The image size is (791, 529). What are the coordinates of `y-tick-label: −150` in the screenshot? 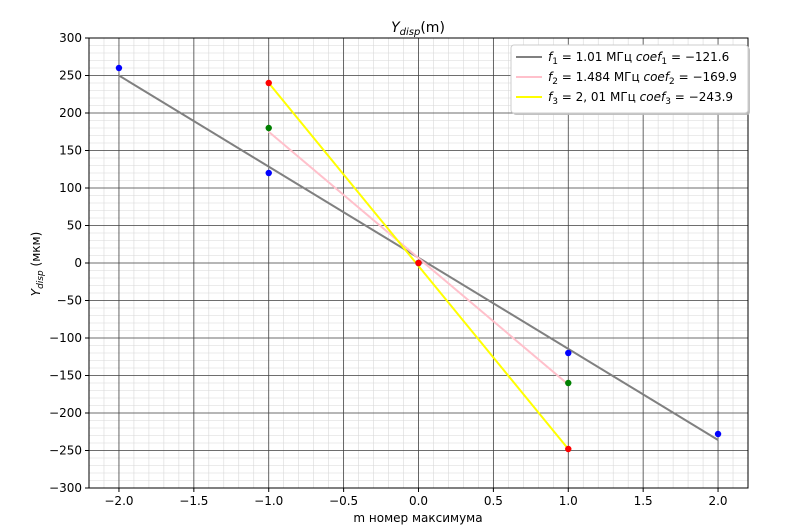 It's located at (65, 376).